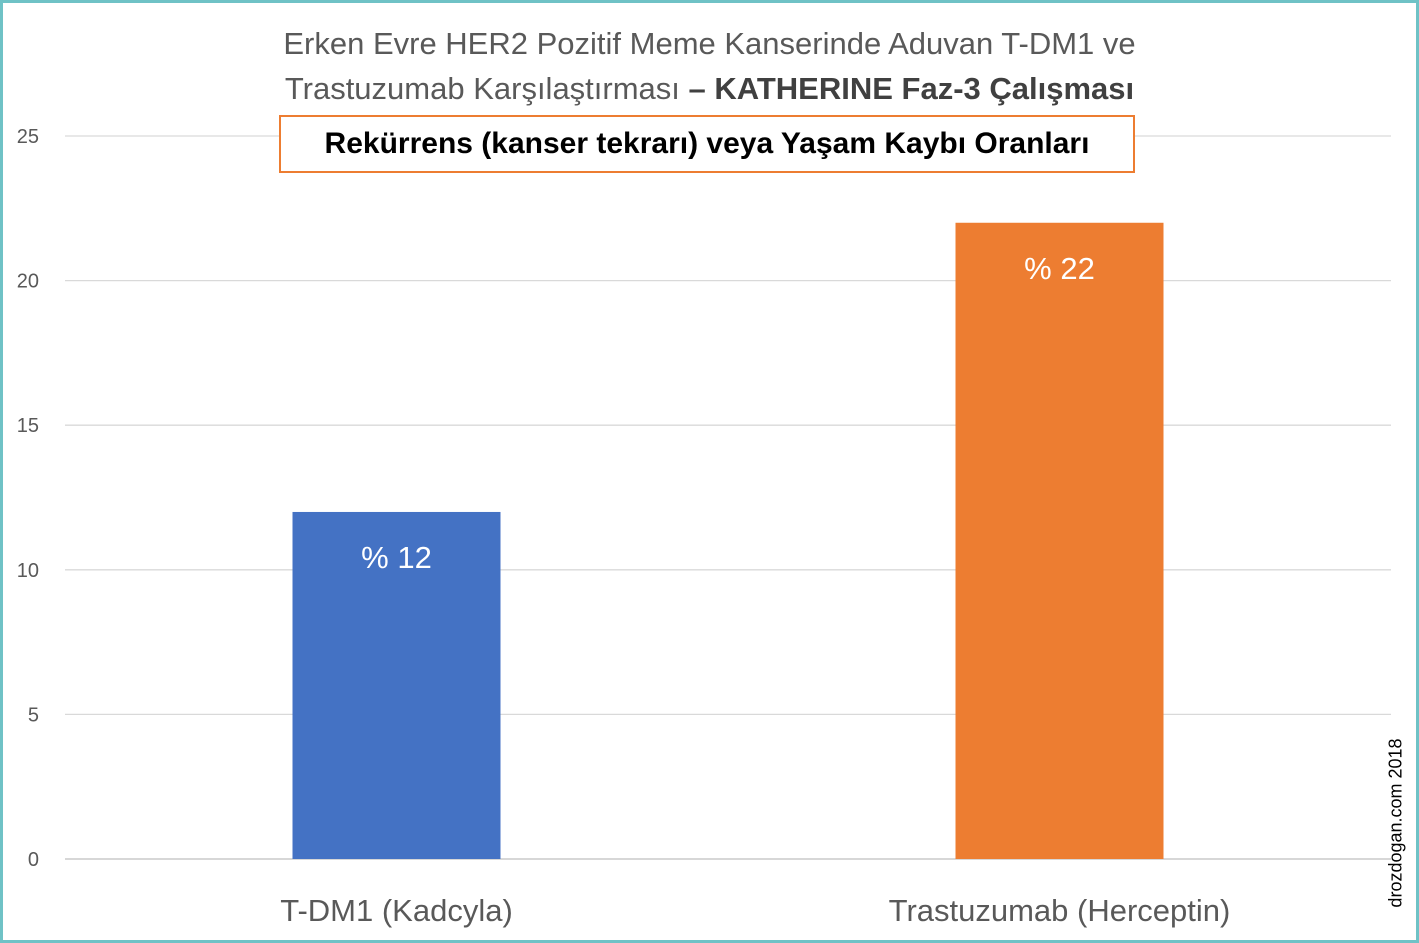 This screenshot has width=1419, height=943. Describe the element at coordinates (396, 557) in the screenshot. I see `data-label: % 12` at that location.